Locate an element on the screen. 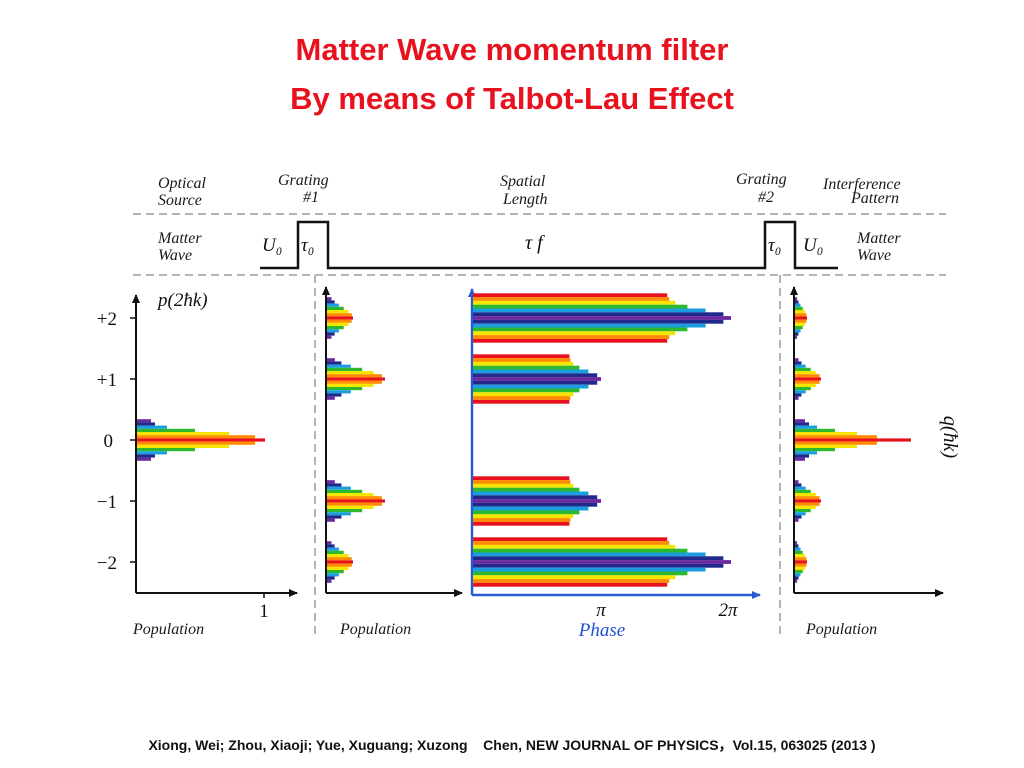 This screenshot has height=768, width=1024. y-tick-m1: −1 is located at coordinates (107, 502).